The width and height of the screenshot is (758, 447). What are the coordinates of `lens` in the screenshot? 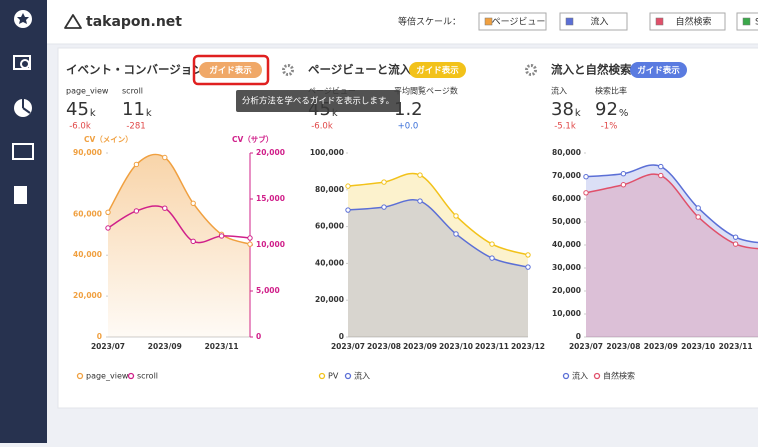 It's located at (25, 64).